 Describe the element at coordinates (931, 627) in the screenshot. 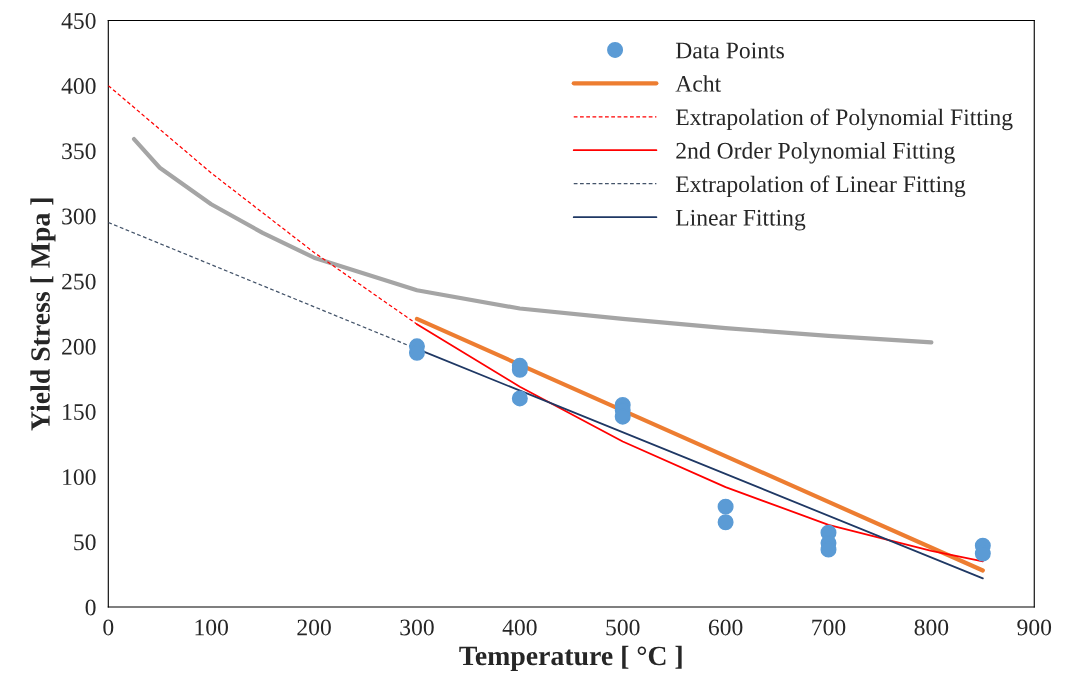

I see `x-tick-label: 800` at that location.